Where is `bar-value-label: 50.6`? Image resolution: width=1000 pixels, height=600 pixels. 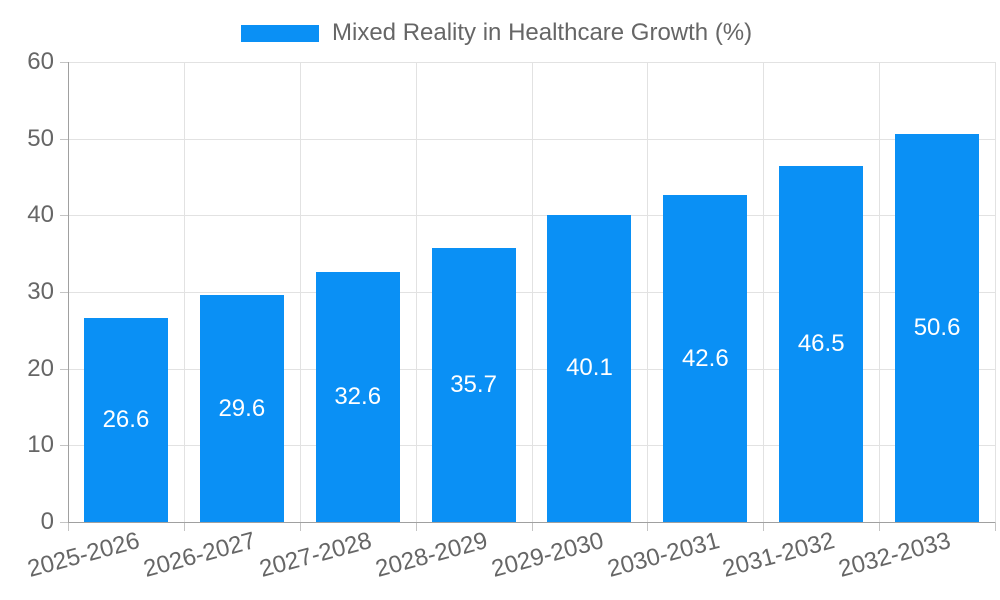 bar-value-label: 50.6 is located at coordinates (937, 328).